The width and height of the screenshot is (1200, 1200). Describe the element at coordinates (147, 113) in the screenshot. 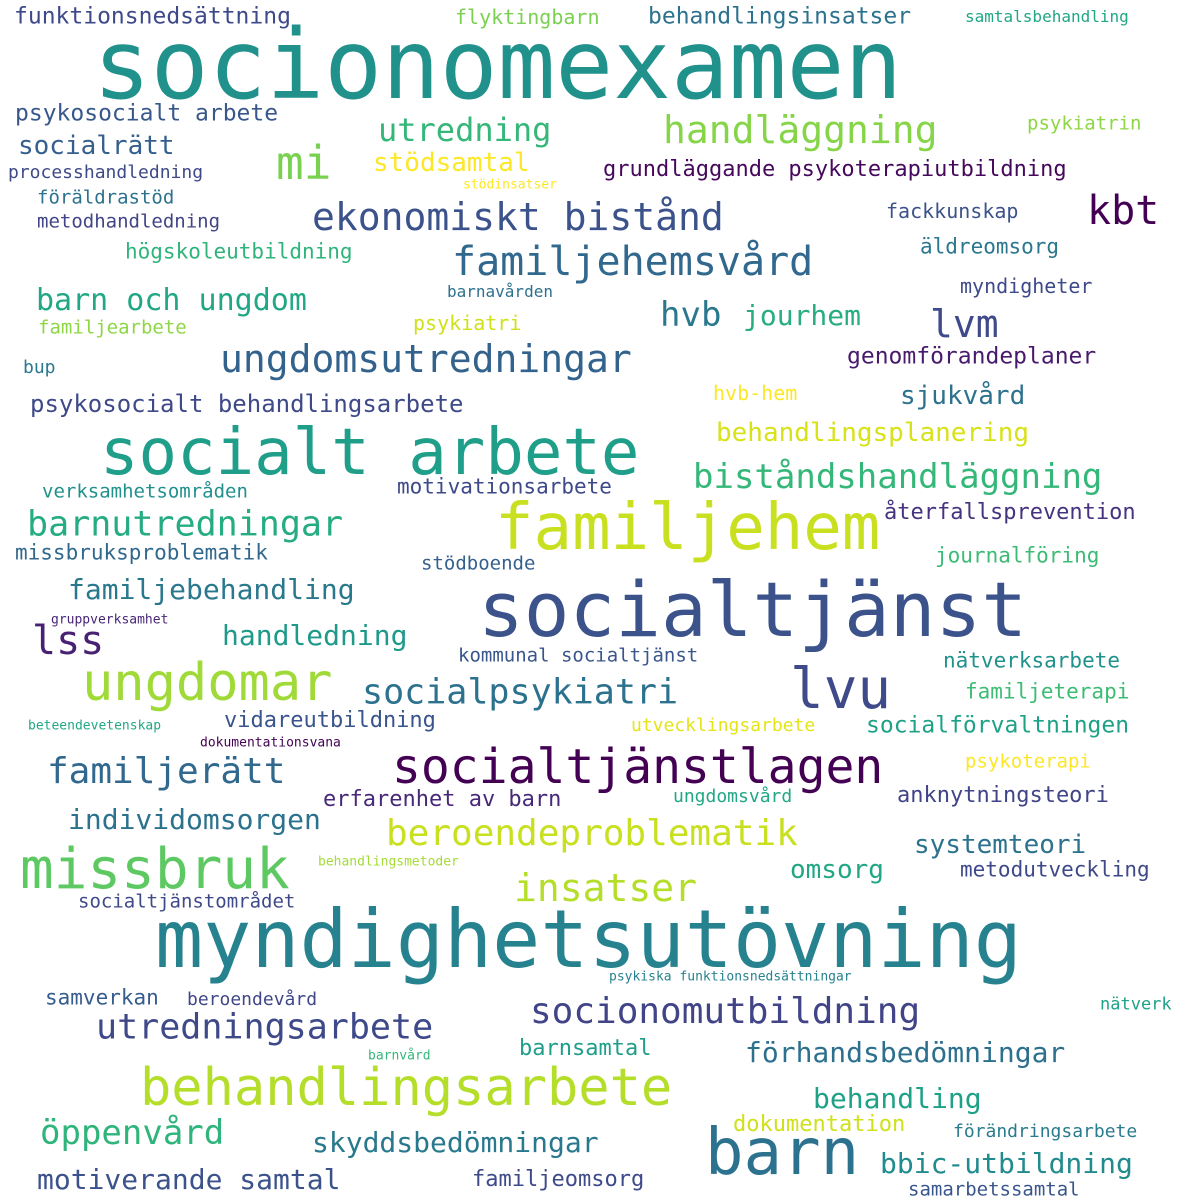

I see `word: psykosocialt arbete` at that location.